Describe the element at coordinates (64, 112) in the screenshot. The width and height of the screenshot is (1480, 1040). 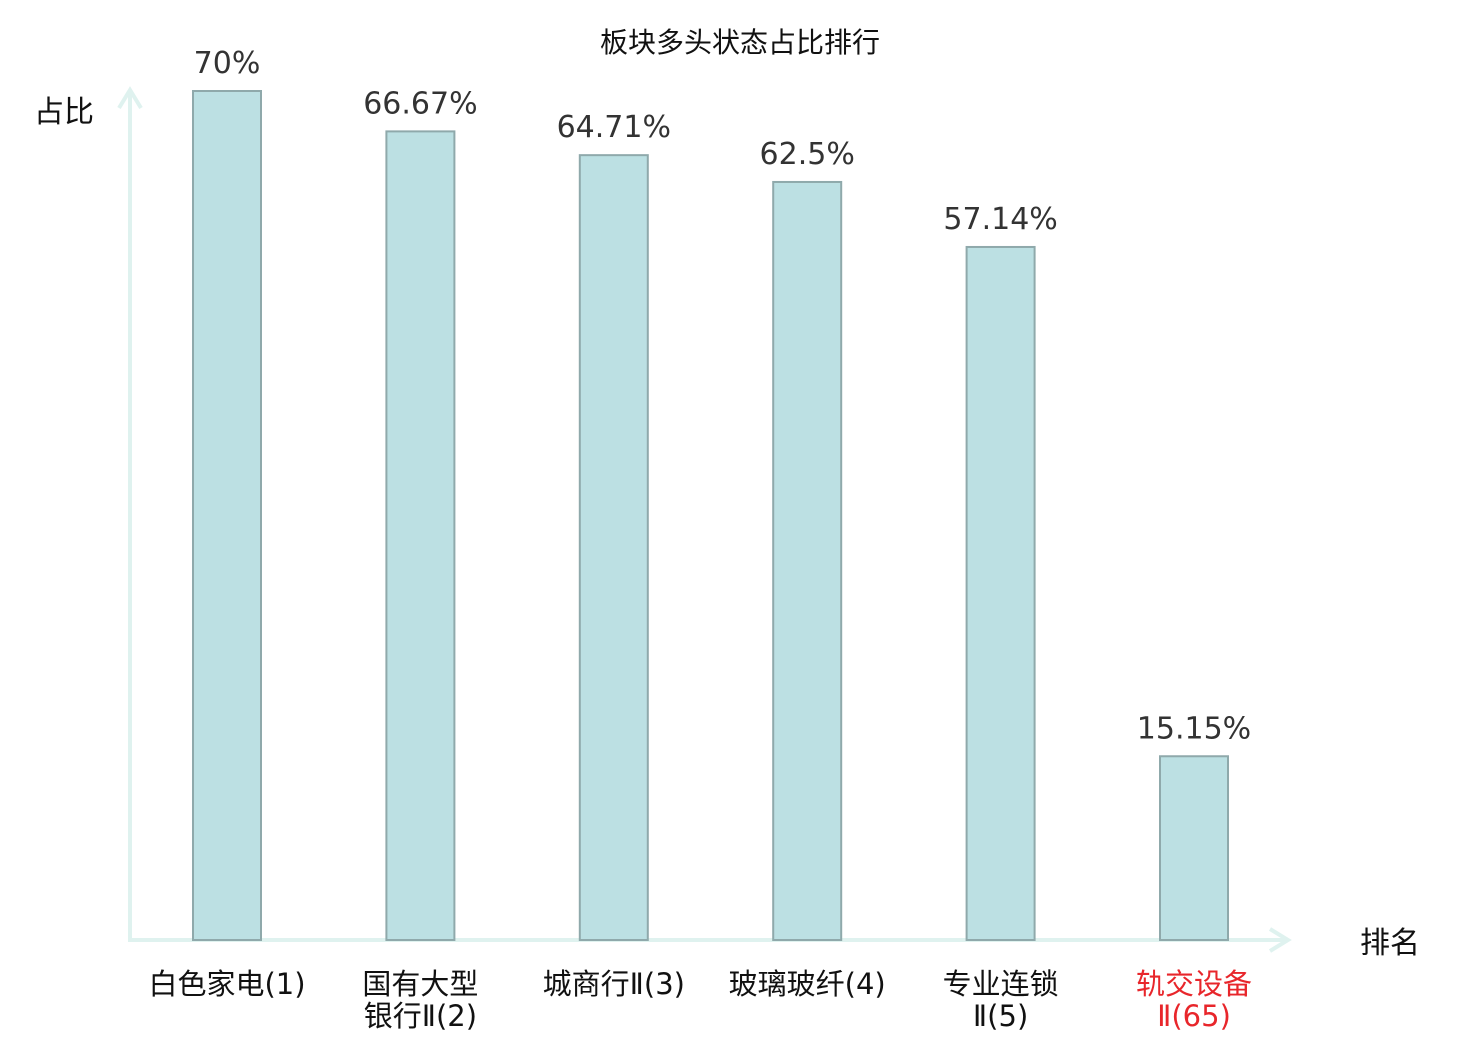
I see `y-axis-label: 占比` at that location.